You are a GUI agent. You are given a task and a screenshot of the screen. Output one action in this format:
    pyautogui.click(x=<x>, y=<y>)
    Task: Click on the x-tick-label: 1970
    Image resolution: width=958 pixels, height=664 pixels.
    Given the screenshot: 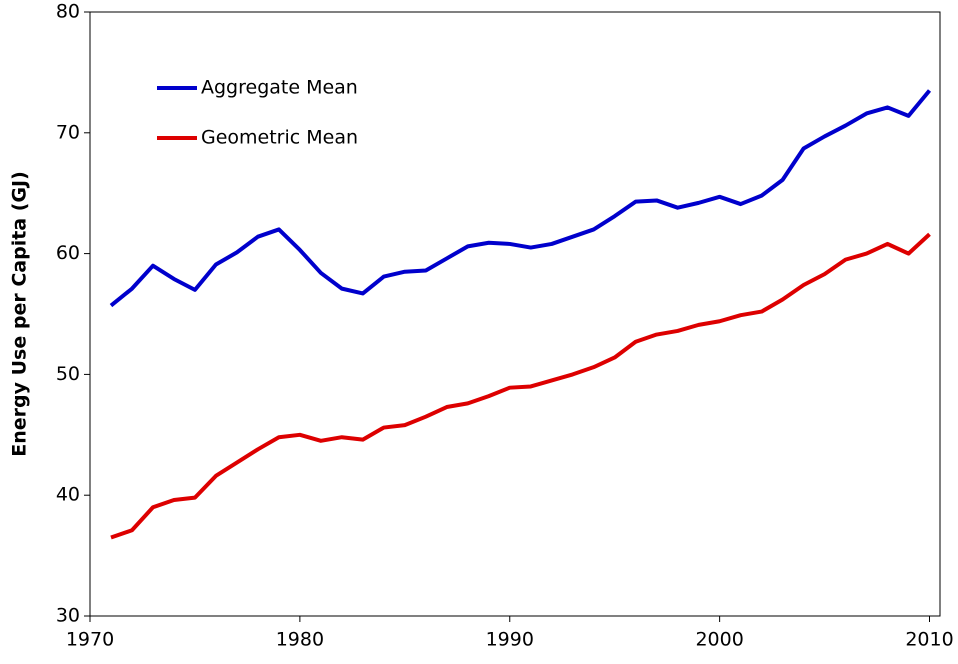 What is the action you would take?
    pyautogui.click(x=90, y=640)
    